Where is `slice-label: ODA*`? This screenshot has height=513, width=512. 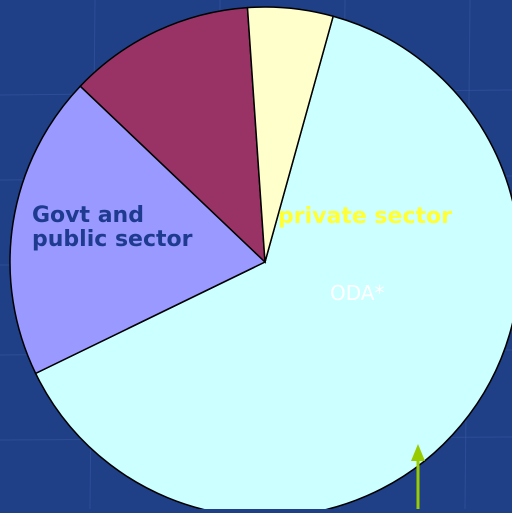 slice-label: ODA* is located at coordinates (357, 293).